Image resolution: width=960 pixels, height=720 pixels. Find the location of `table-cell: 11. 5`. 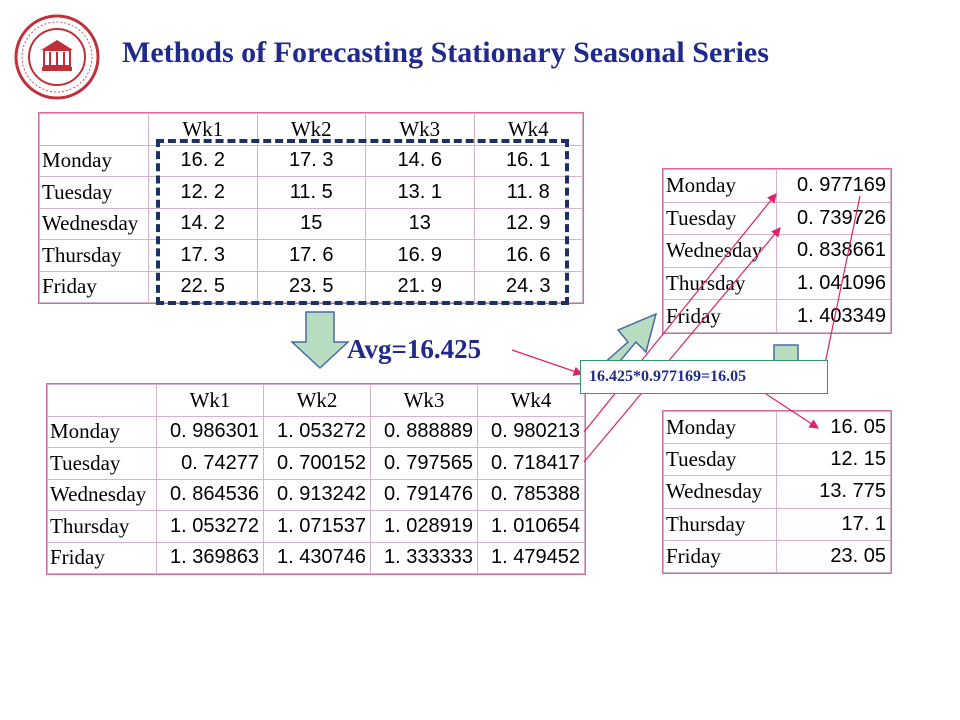

table-cell: 11. 5 is located at coordinates (311, 192).